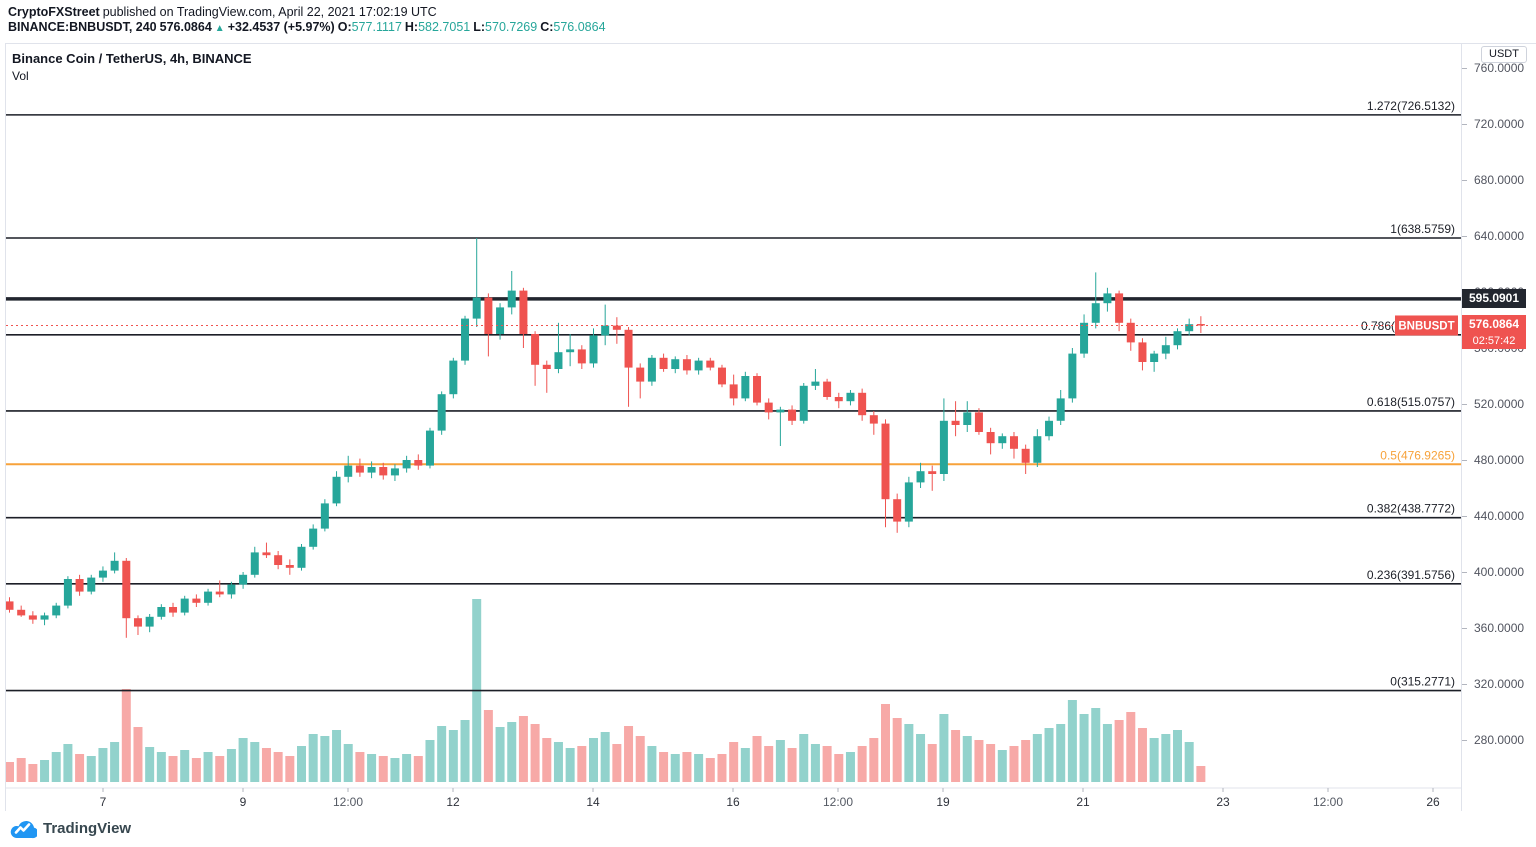 The width and height of the screenshot is (1536, 847). Describe the element at coordinates (103, 802) in the screenshot. I see `time-tick-label: 7` at that location.